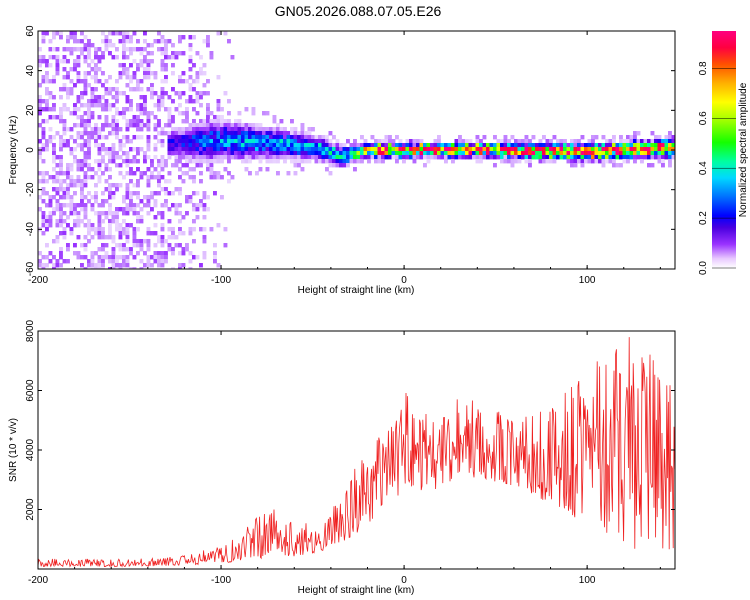 Image resolution: width=750 pixels, height=600 pixels. What do you see at coordinates (717, 168) in the screenshot?
I see `colorbar-ticks: 0.00.20.40.60.8` at bounding box center [717, 168].